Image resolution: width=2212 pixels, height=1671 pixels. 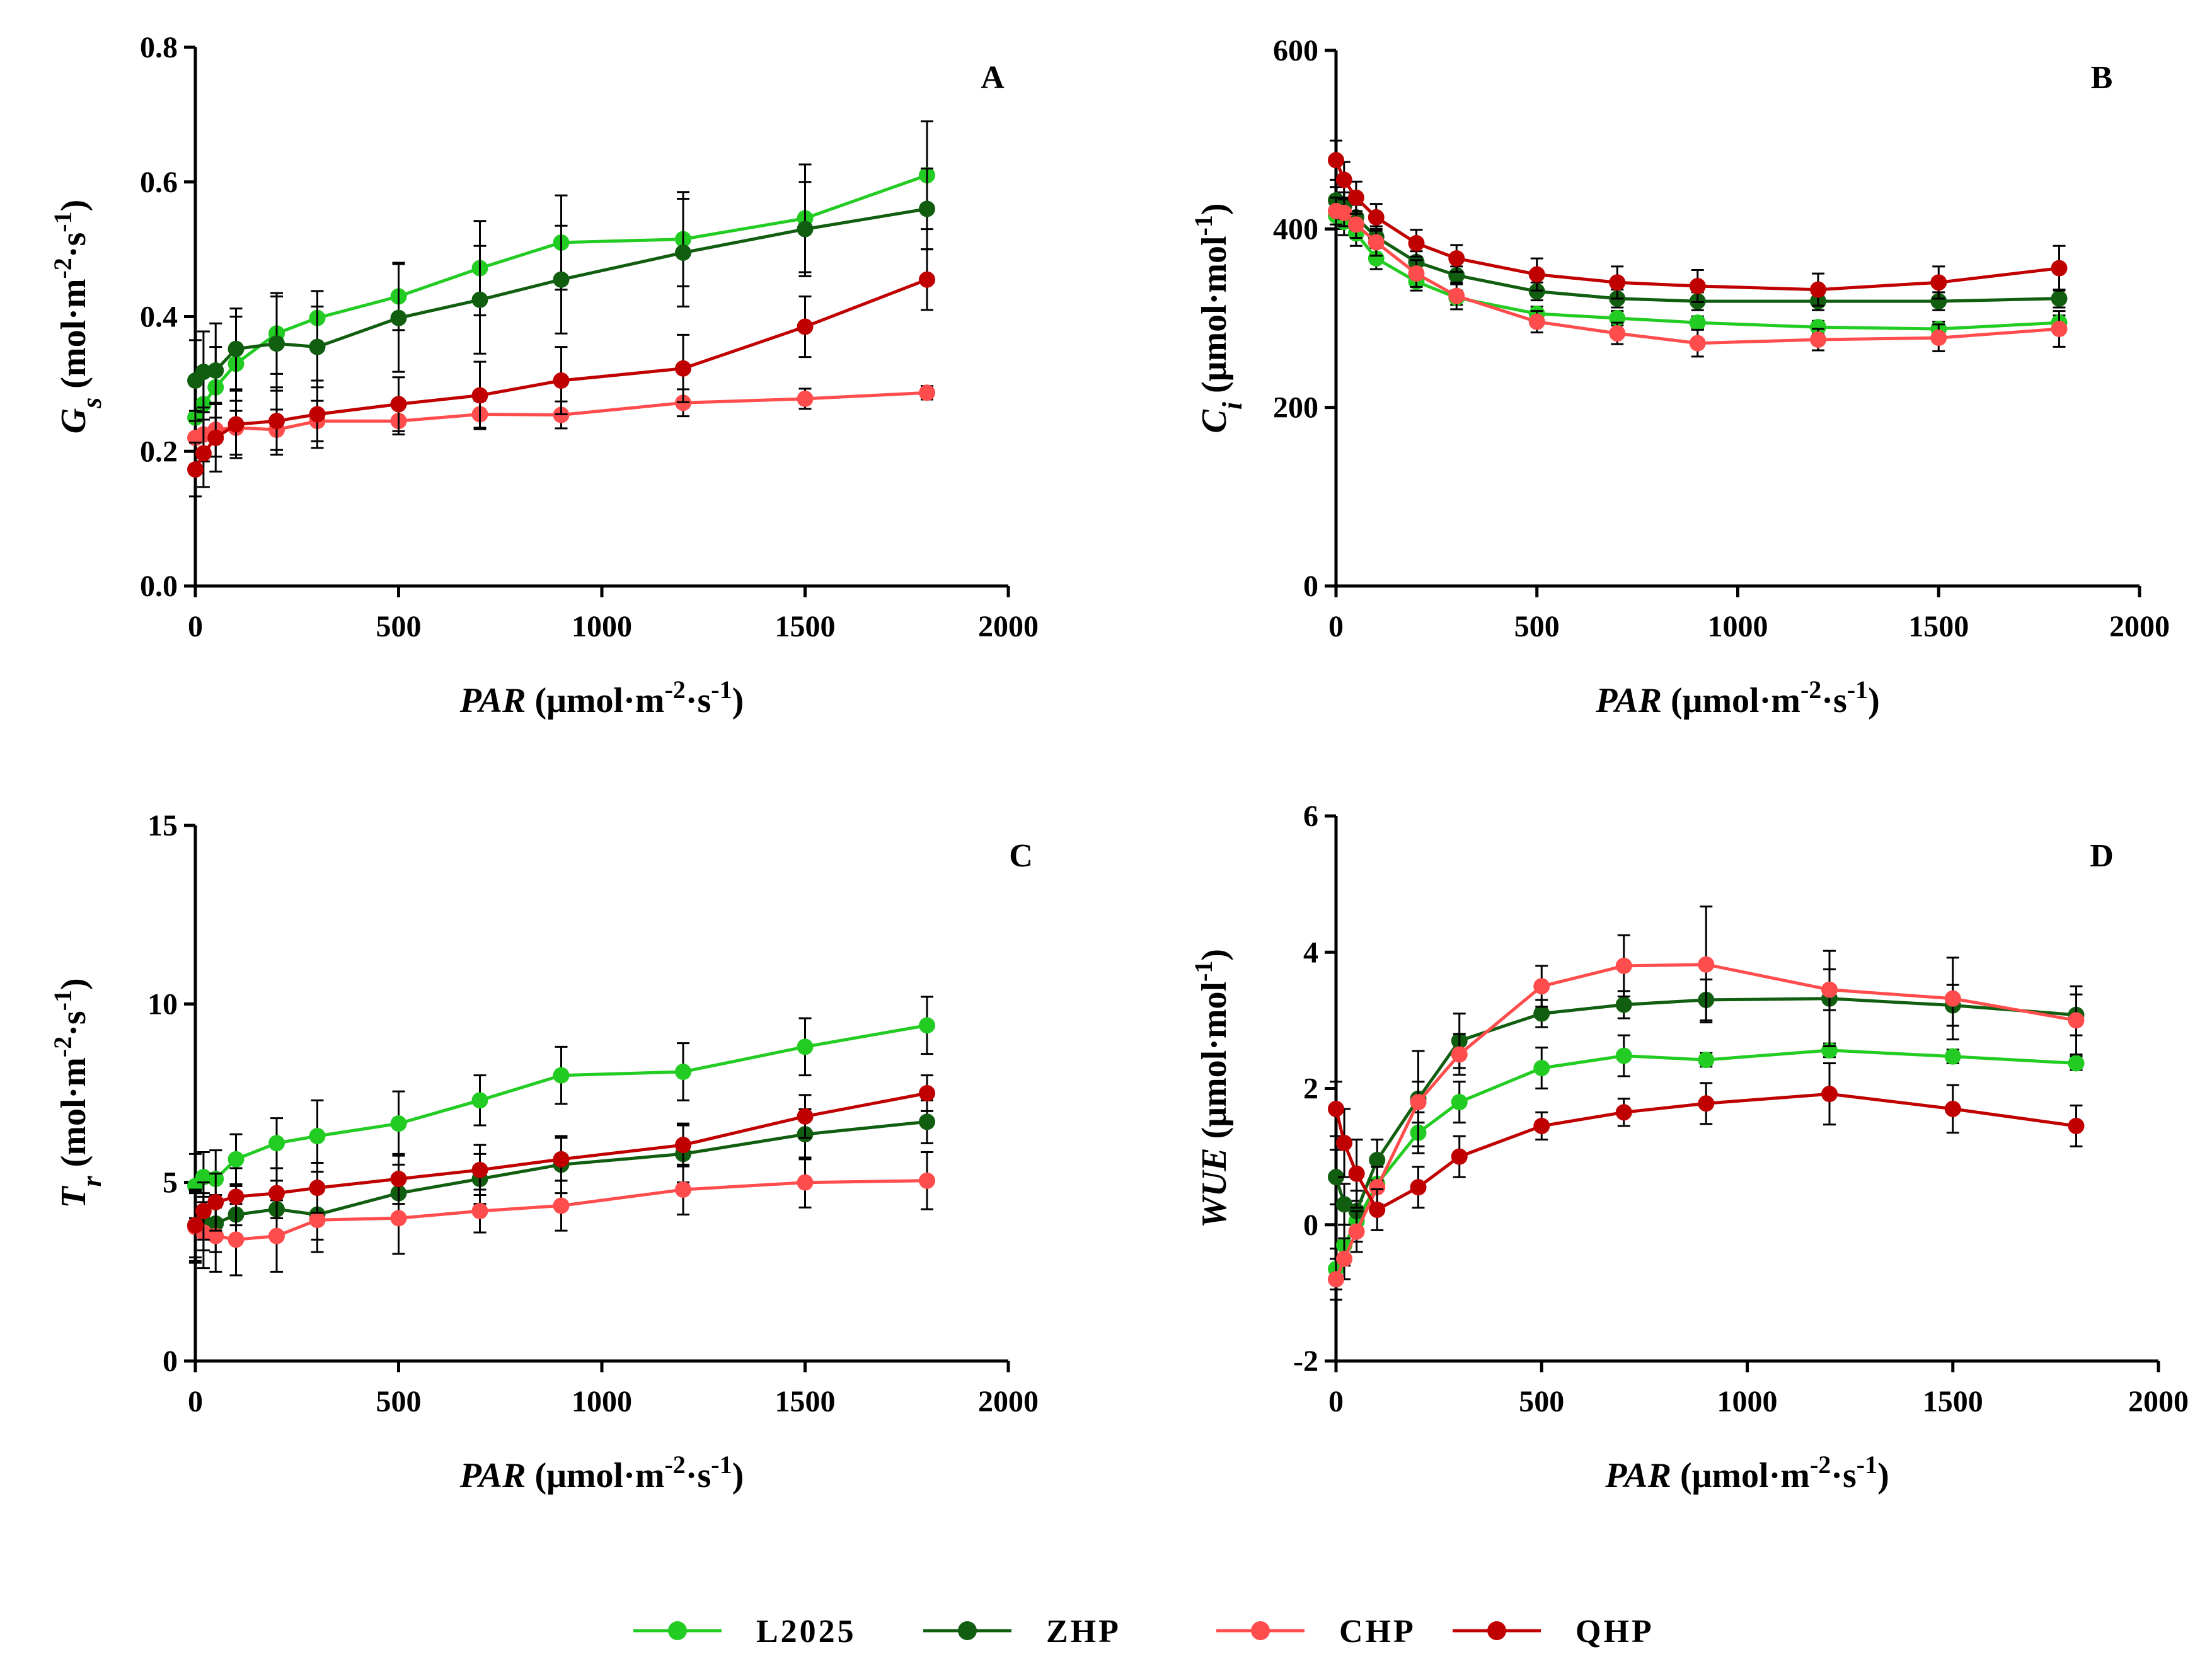 What do you see at coordinates (170, 1183) in the screenshot?
I see `y-tick-label: 5` at bounding box center [170, 1183].